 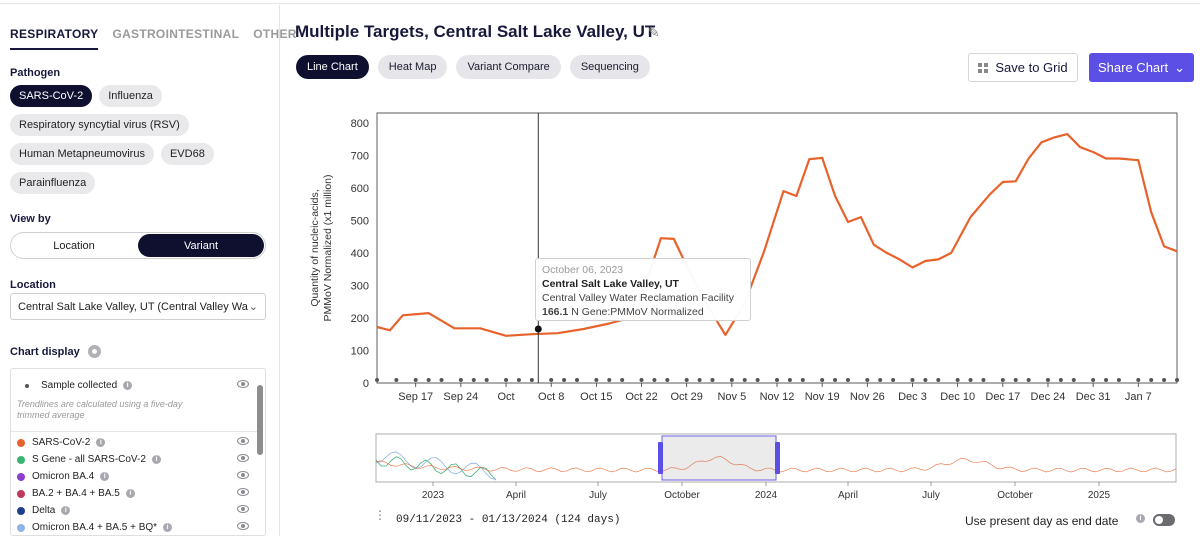 What do you see at coordinates (137, 442) in the screenshot?
I see `legend-item: SARS-CoV-2 i` at bounding box center [137, 442].